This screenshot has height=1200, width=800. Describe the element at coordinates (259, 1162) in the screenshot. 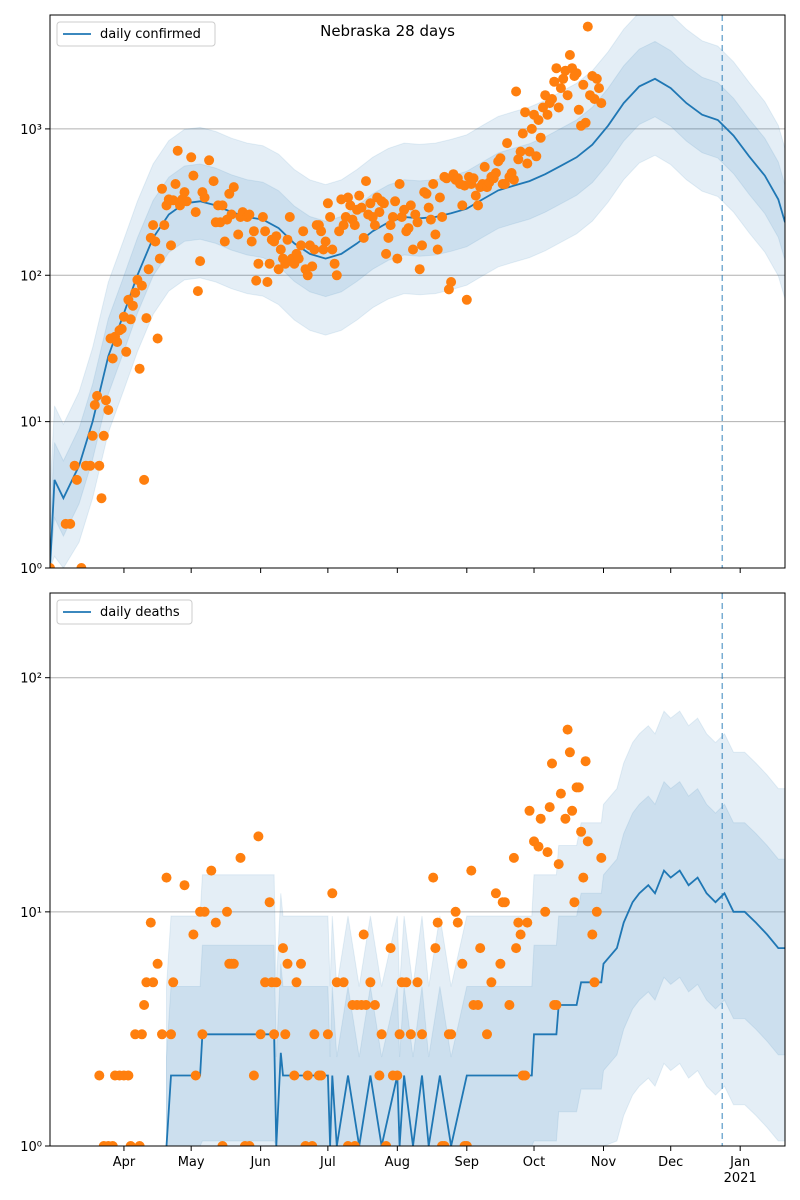

I see `x-tick-label: Jun` at that location.